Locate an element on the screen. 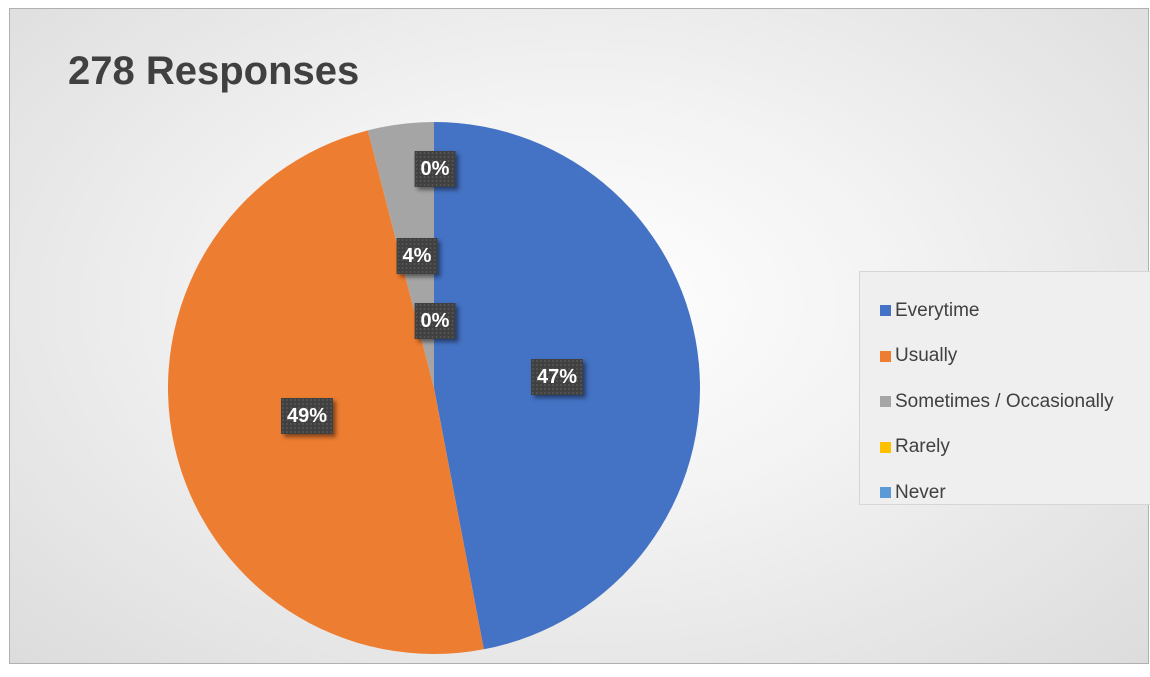  chart-title: 278 Responses is located at coordinates (214, 71).